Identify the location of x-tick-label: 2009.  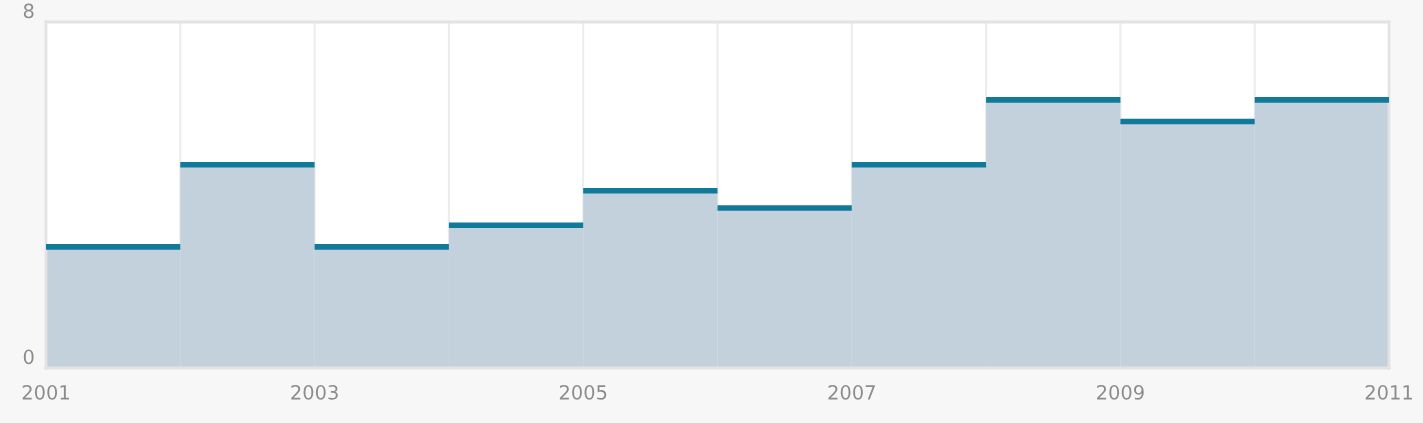
(1120, 392).